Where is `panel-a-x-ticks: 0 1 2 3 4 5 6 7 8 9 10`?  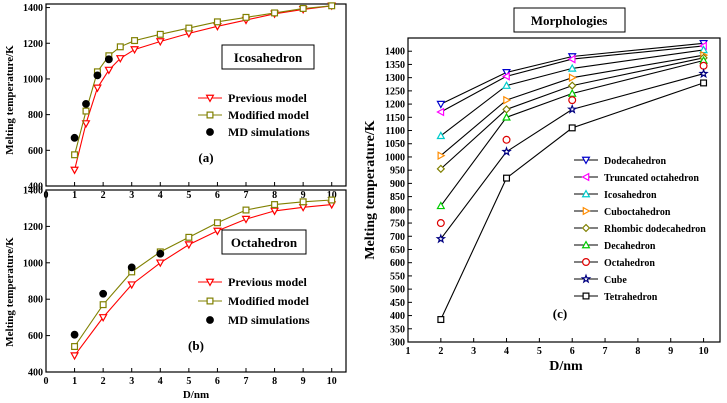
panel-a-x-ticks: 0 1 2 3 4 5 6 7 8 9 10 is located at coordinates (190, 191).